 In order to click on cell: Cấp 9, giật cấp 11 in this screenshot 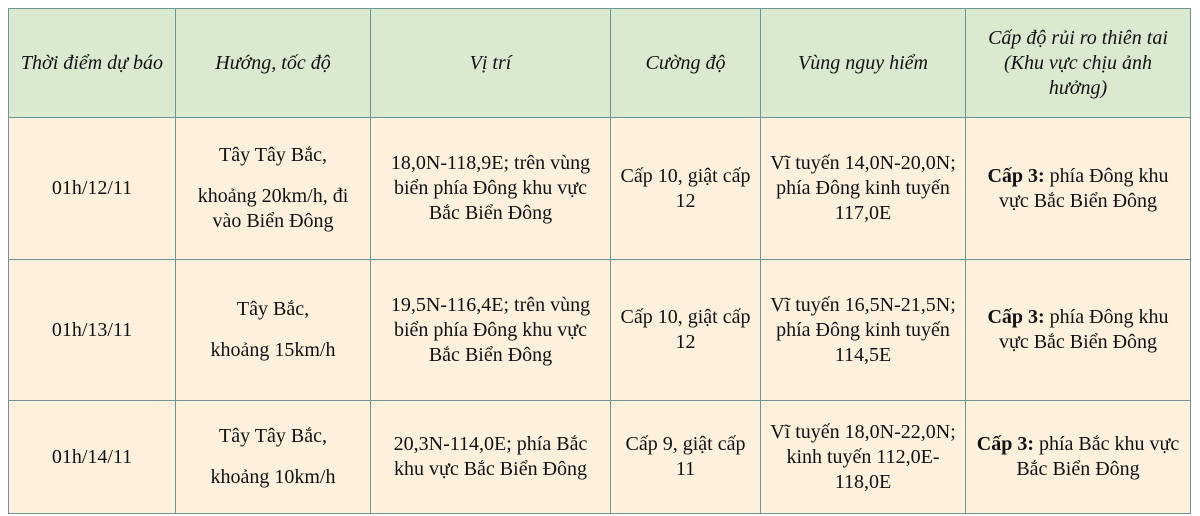, I will do `click(685, 457)`.